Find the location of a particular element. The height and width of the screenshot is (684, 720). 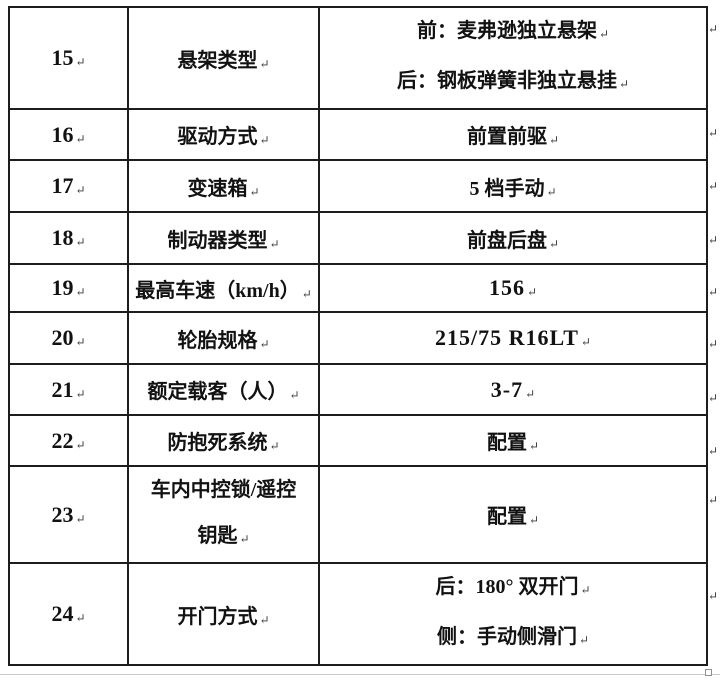

spec-value-cell: 5 档手动 ↵ is located at coordinates (513, 186).